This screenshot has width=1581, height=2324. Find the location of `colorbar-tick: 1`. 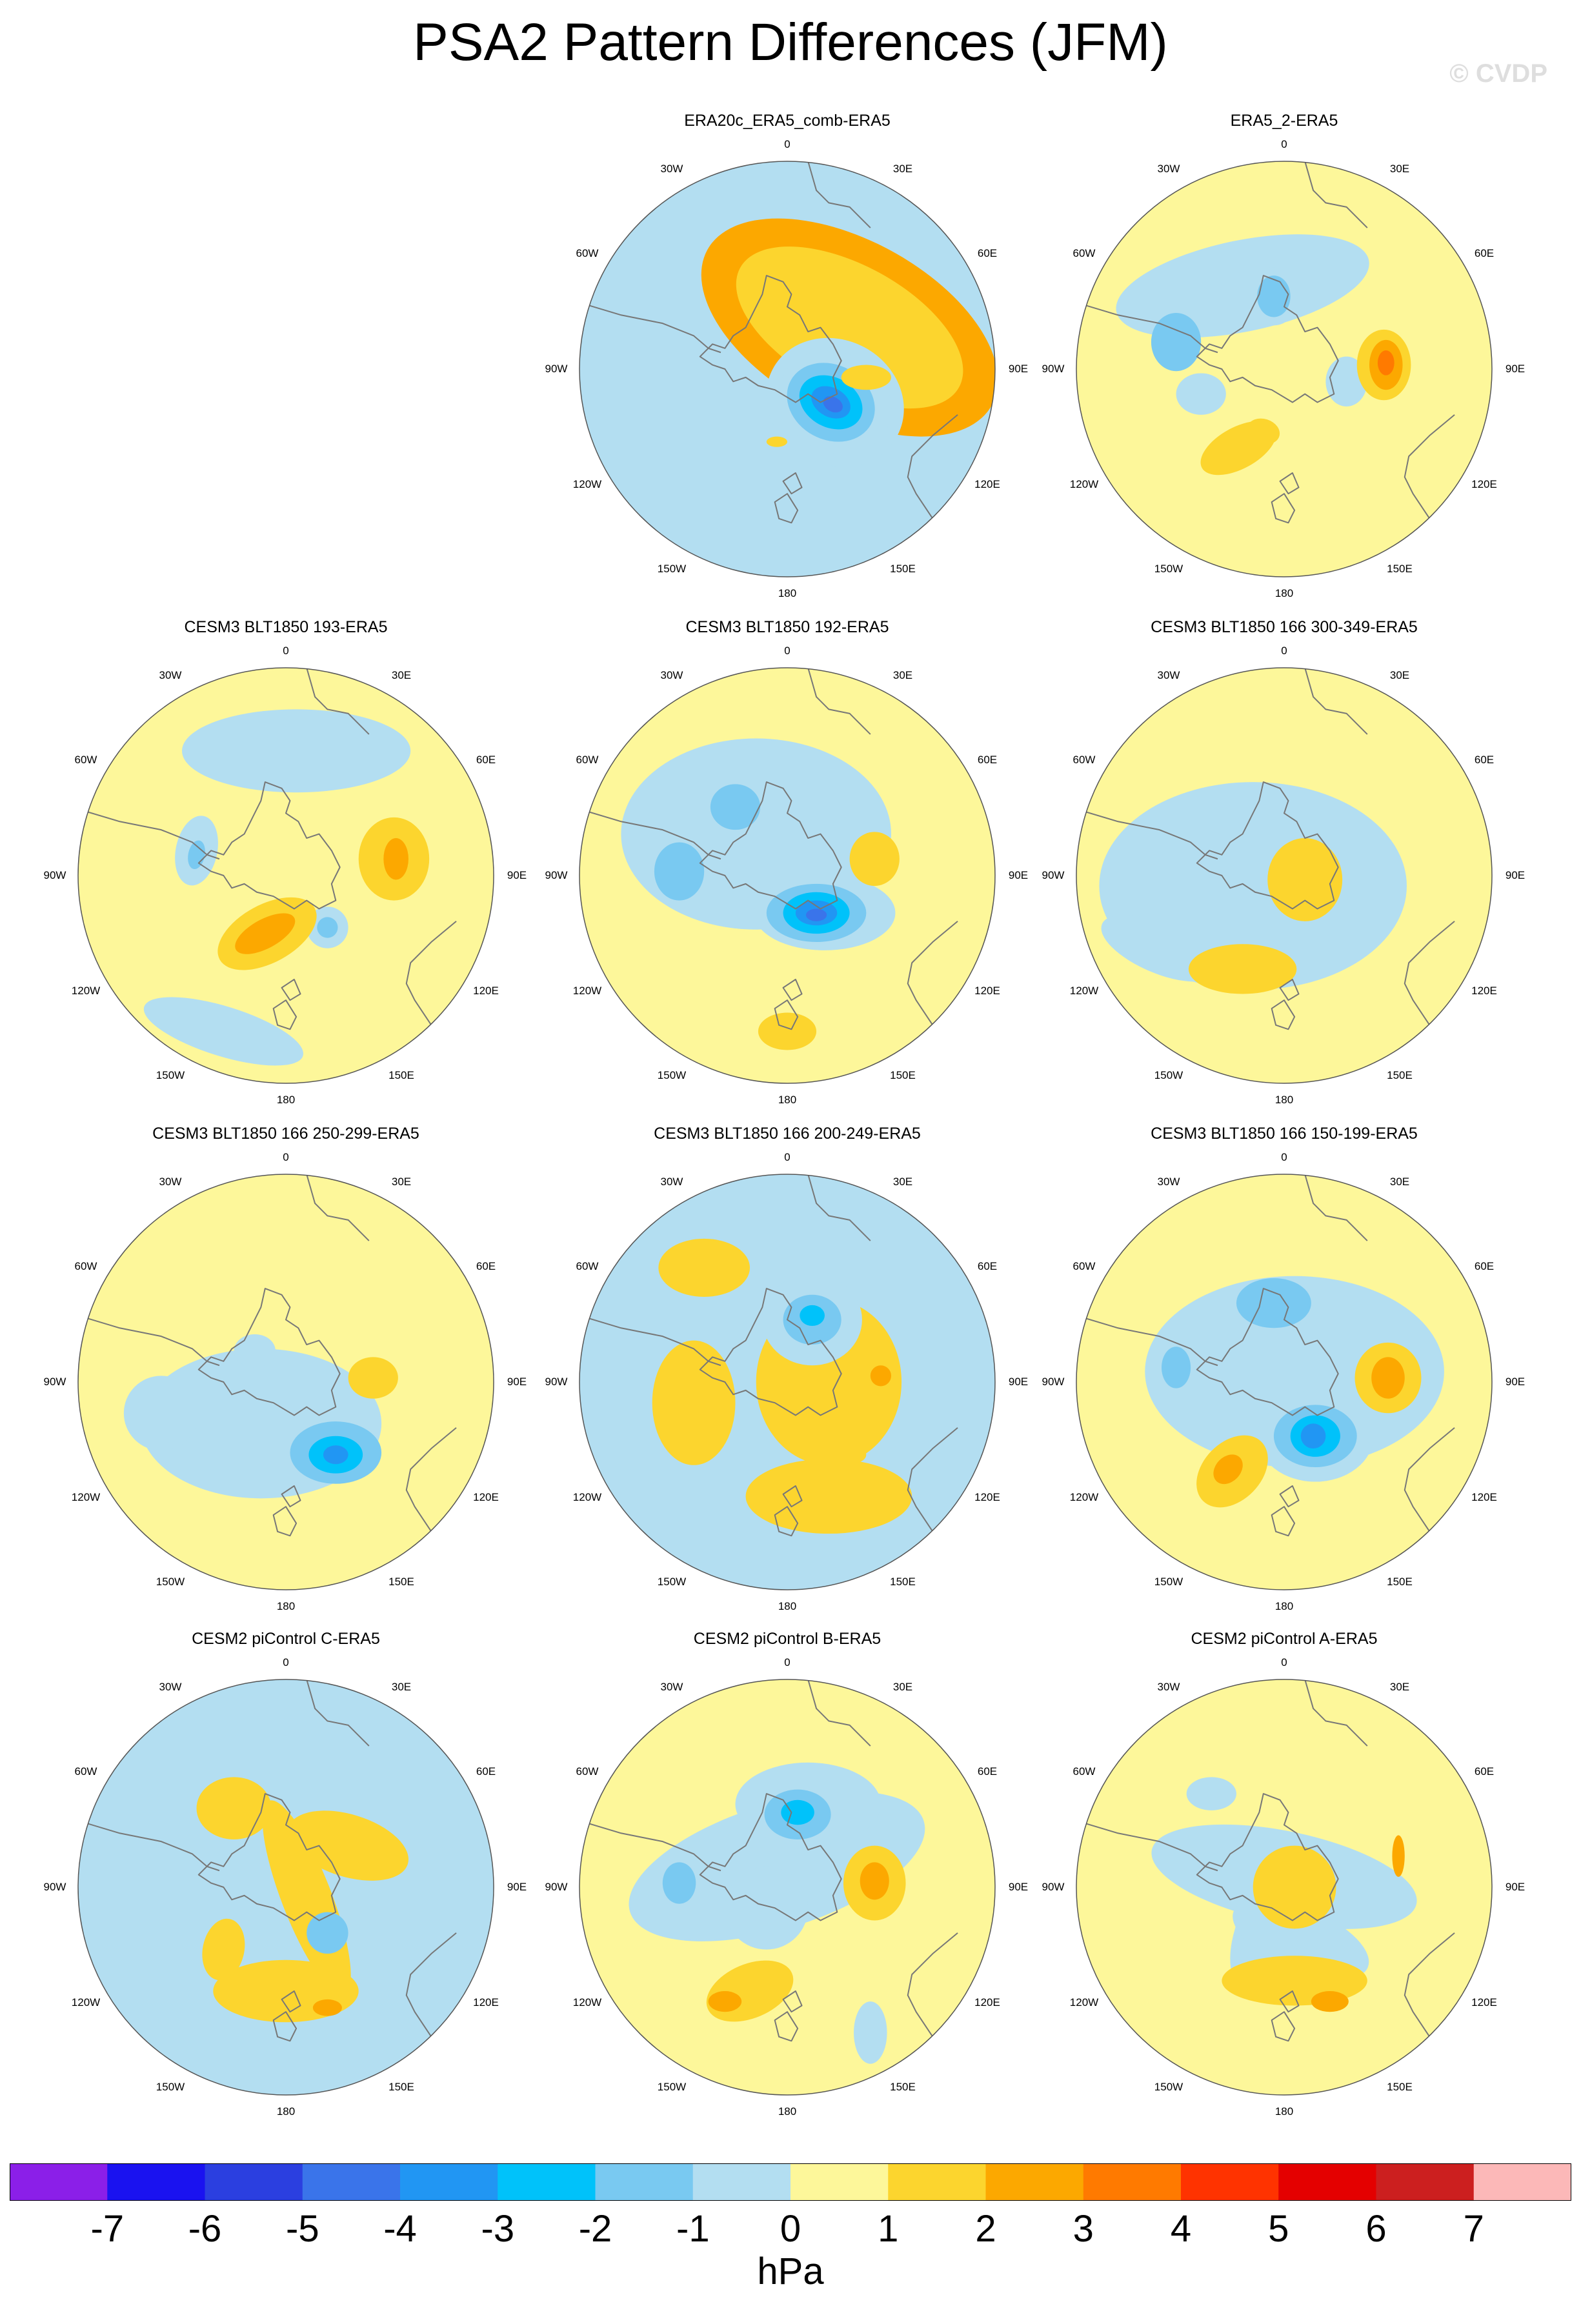

colorbar-tick: 1 is located at coordinates (888, 2229).